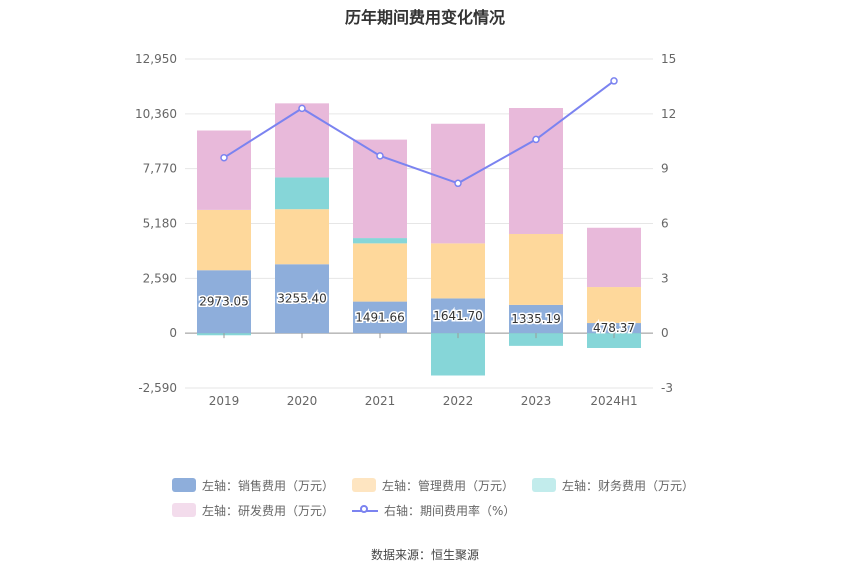  I want to click on data-label-sales: 1641.70, so click(458, 316).